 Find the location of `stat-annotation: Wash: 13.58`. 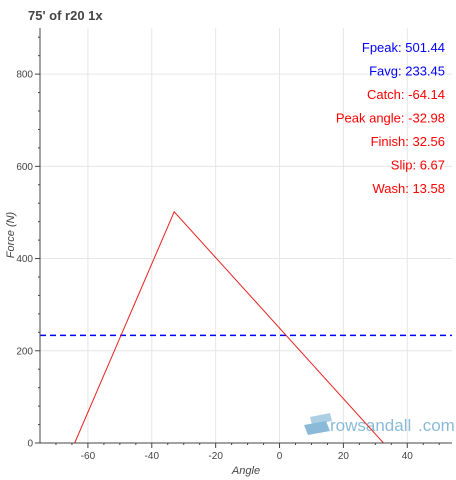

stat-annotation: Wash: 13.58 is located at coordinates (408, 188).